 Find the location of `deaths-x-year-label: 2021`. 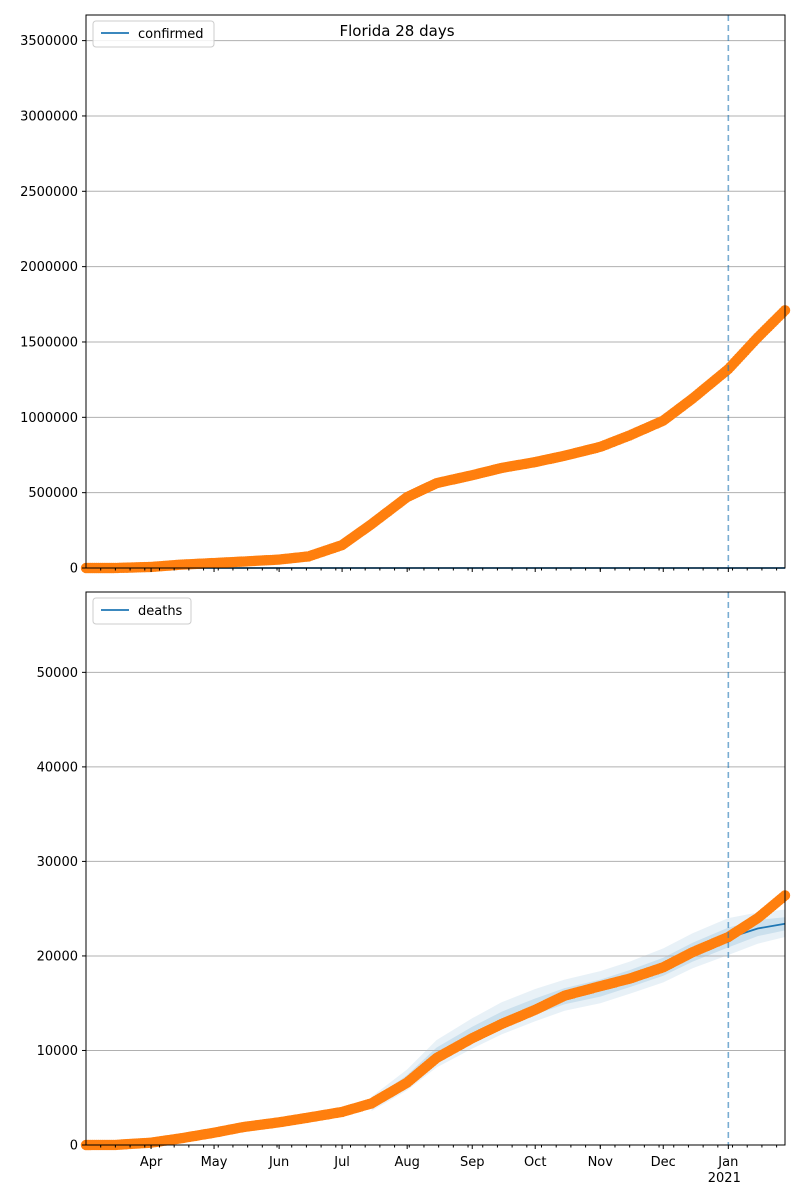

deaths-x-year-label: 2021 is located at coordinates (724, 1178).